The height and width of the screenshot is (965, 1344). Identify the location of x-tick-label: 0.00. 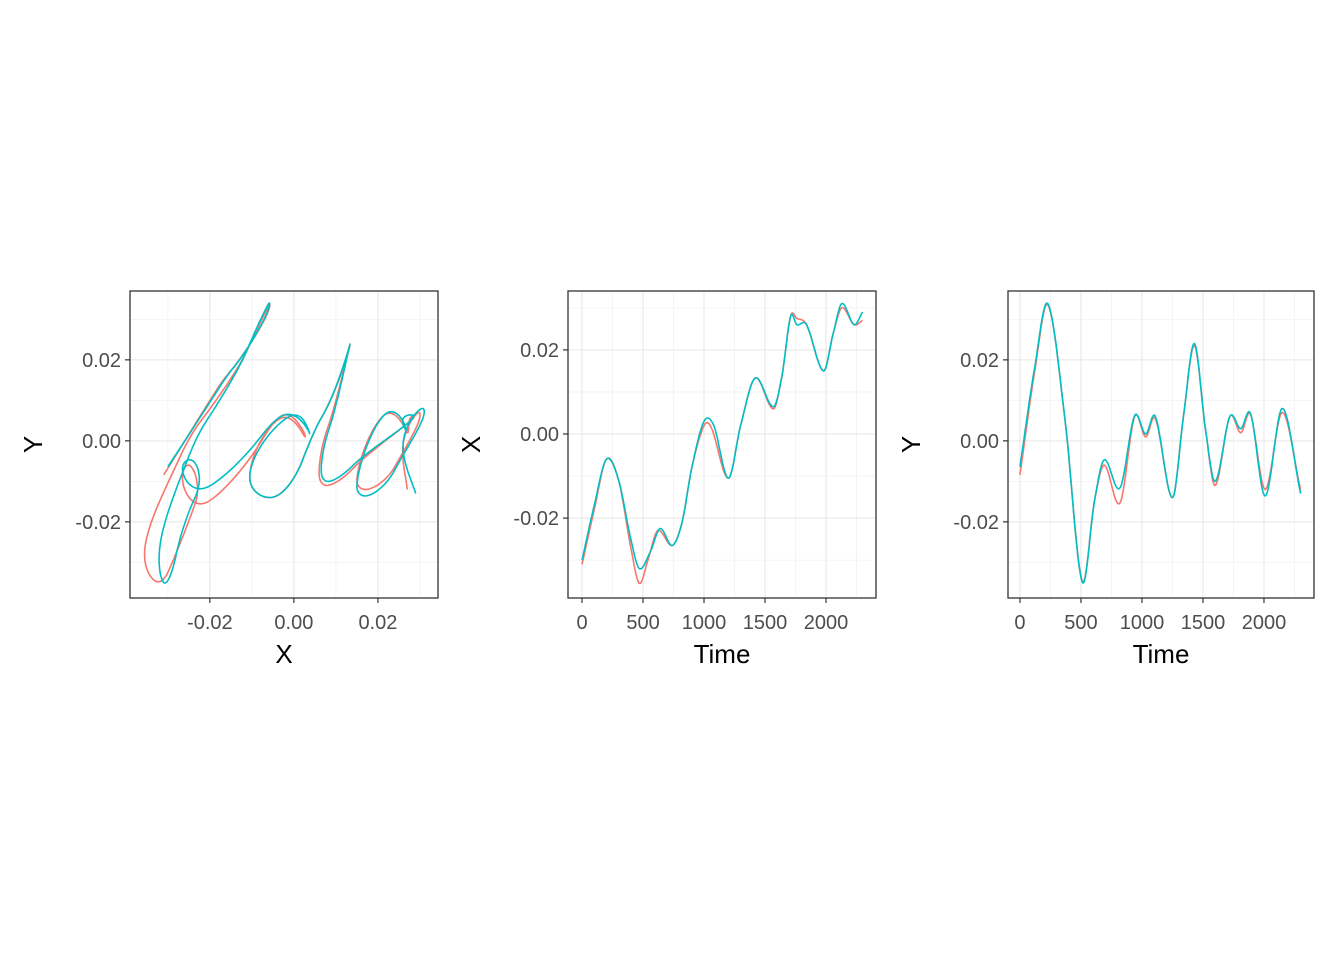
(293, 623).